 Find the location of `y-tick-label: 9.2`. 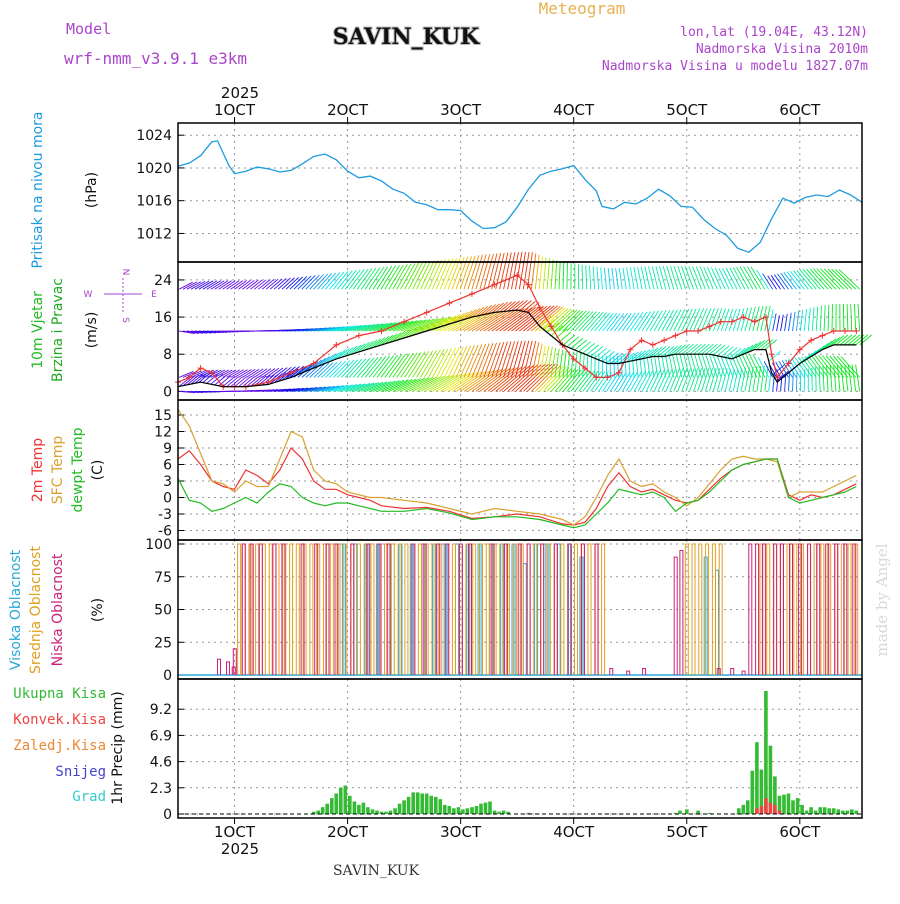

y-tick-label: 9.2 is located at coordinates (161, 710).